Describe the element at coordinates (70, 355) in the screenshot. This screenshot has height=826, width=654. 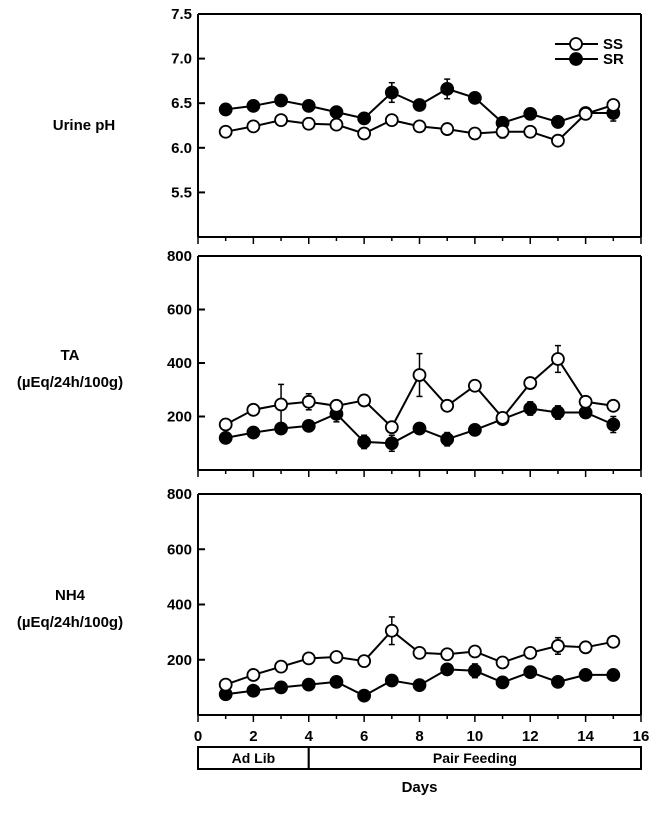
I see `y-axis-label: TA` at that location.